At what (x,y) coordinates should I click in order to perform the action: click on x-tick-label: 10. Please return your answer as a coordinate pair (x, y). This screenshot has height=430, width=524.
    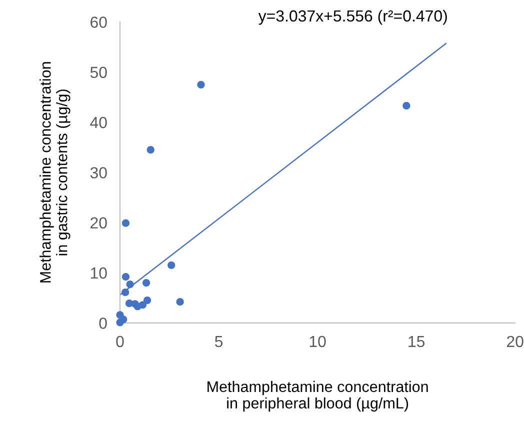
    Looking at the image, I should click on (318, 342).